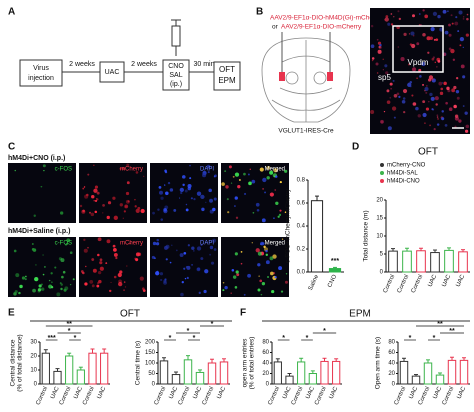  Describe the element at coordinates (265, 364) in the screenshot. I see `y-tick-label: 40` at that location.